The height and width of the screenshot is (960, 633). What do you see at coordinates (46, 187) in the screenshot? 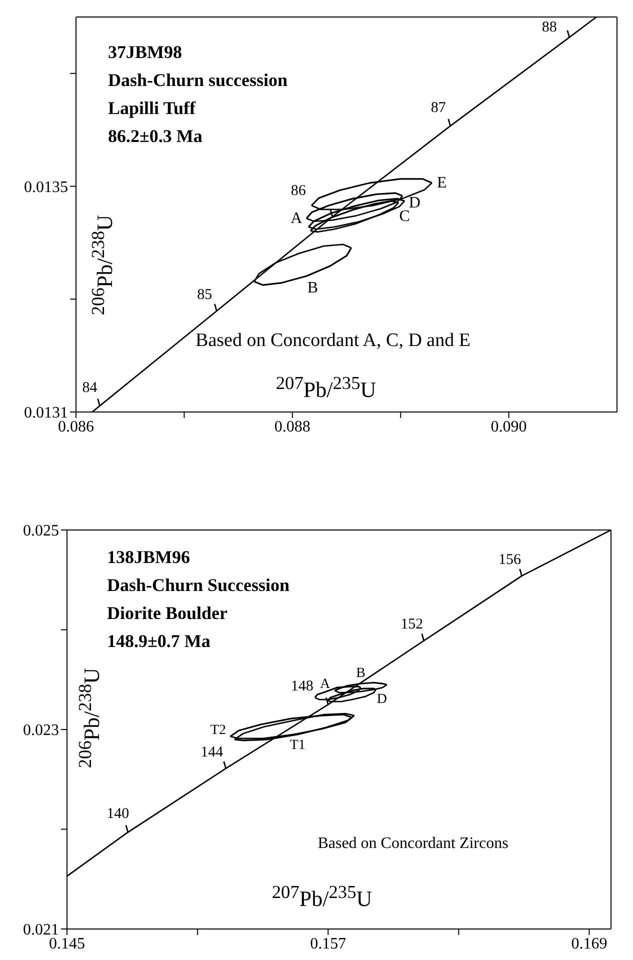
I see `y-tick-label: 0.0135` at bounding box center [46, 187].